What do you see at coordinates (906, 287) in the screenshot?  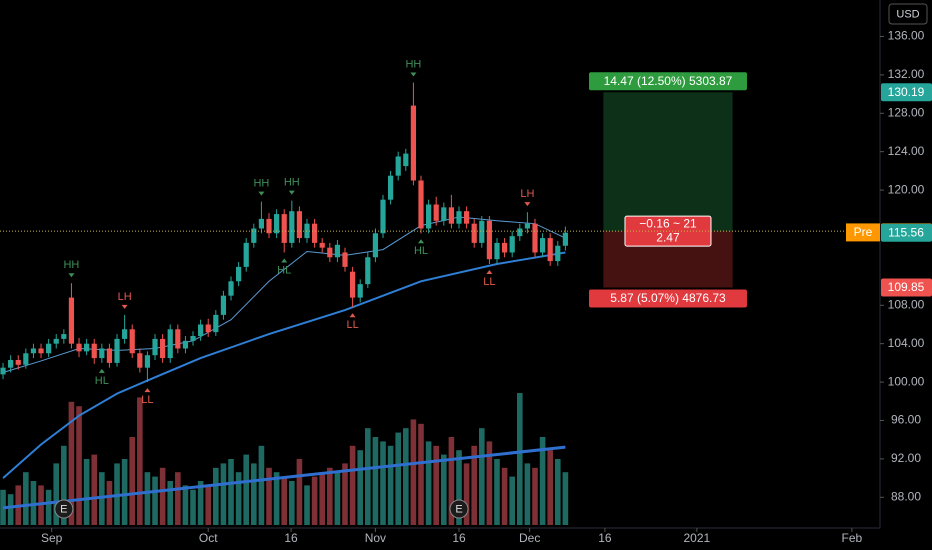 I see `price-tag` at bounding box center [906, 287].